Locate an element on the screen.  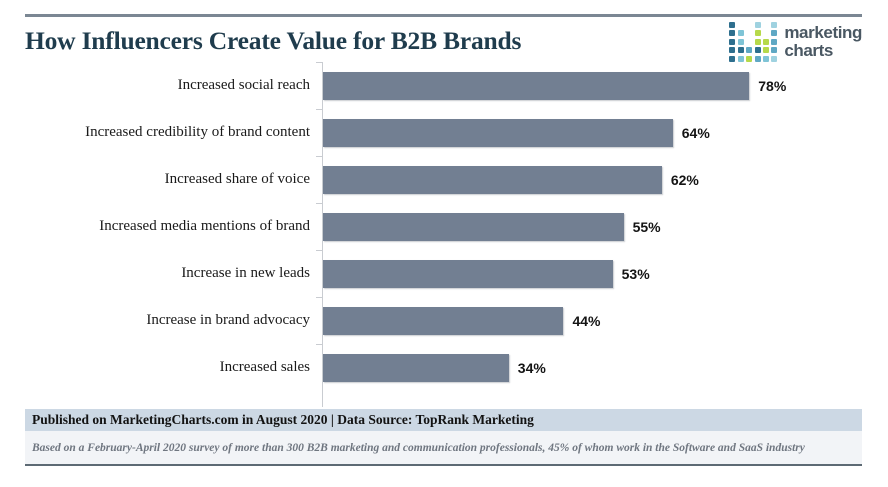
bar-value-label: 53% is located at coordinates (635, 273).